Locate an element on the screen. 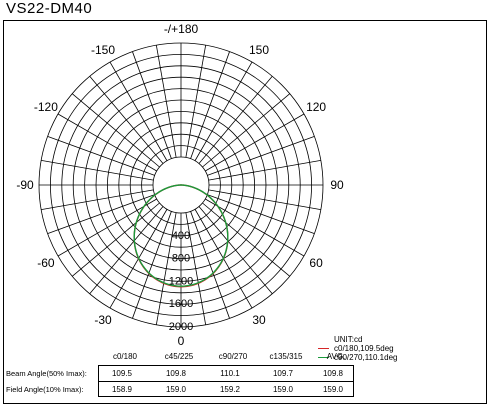 This screenshot has height=407, width=490. angle-label--150: -150 is located at coordinates (103, 50).